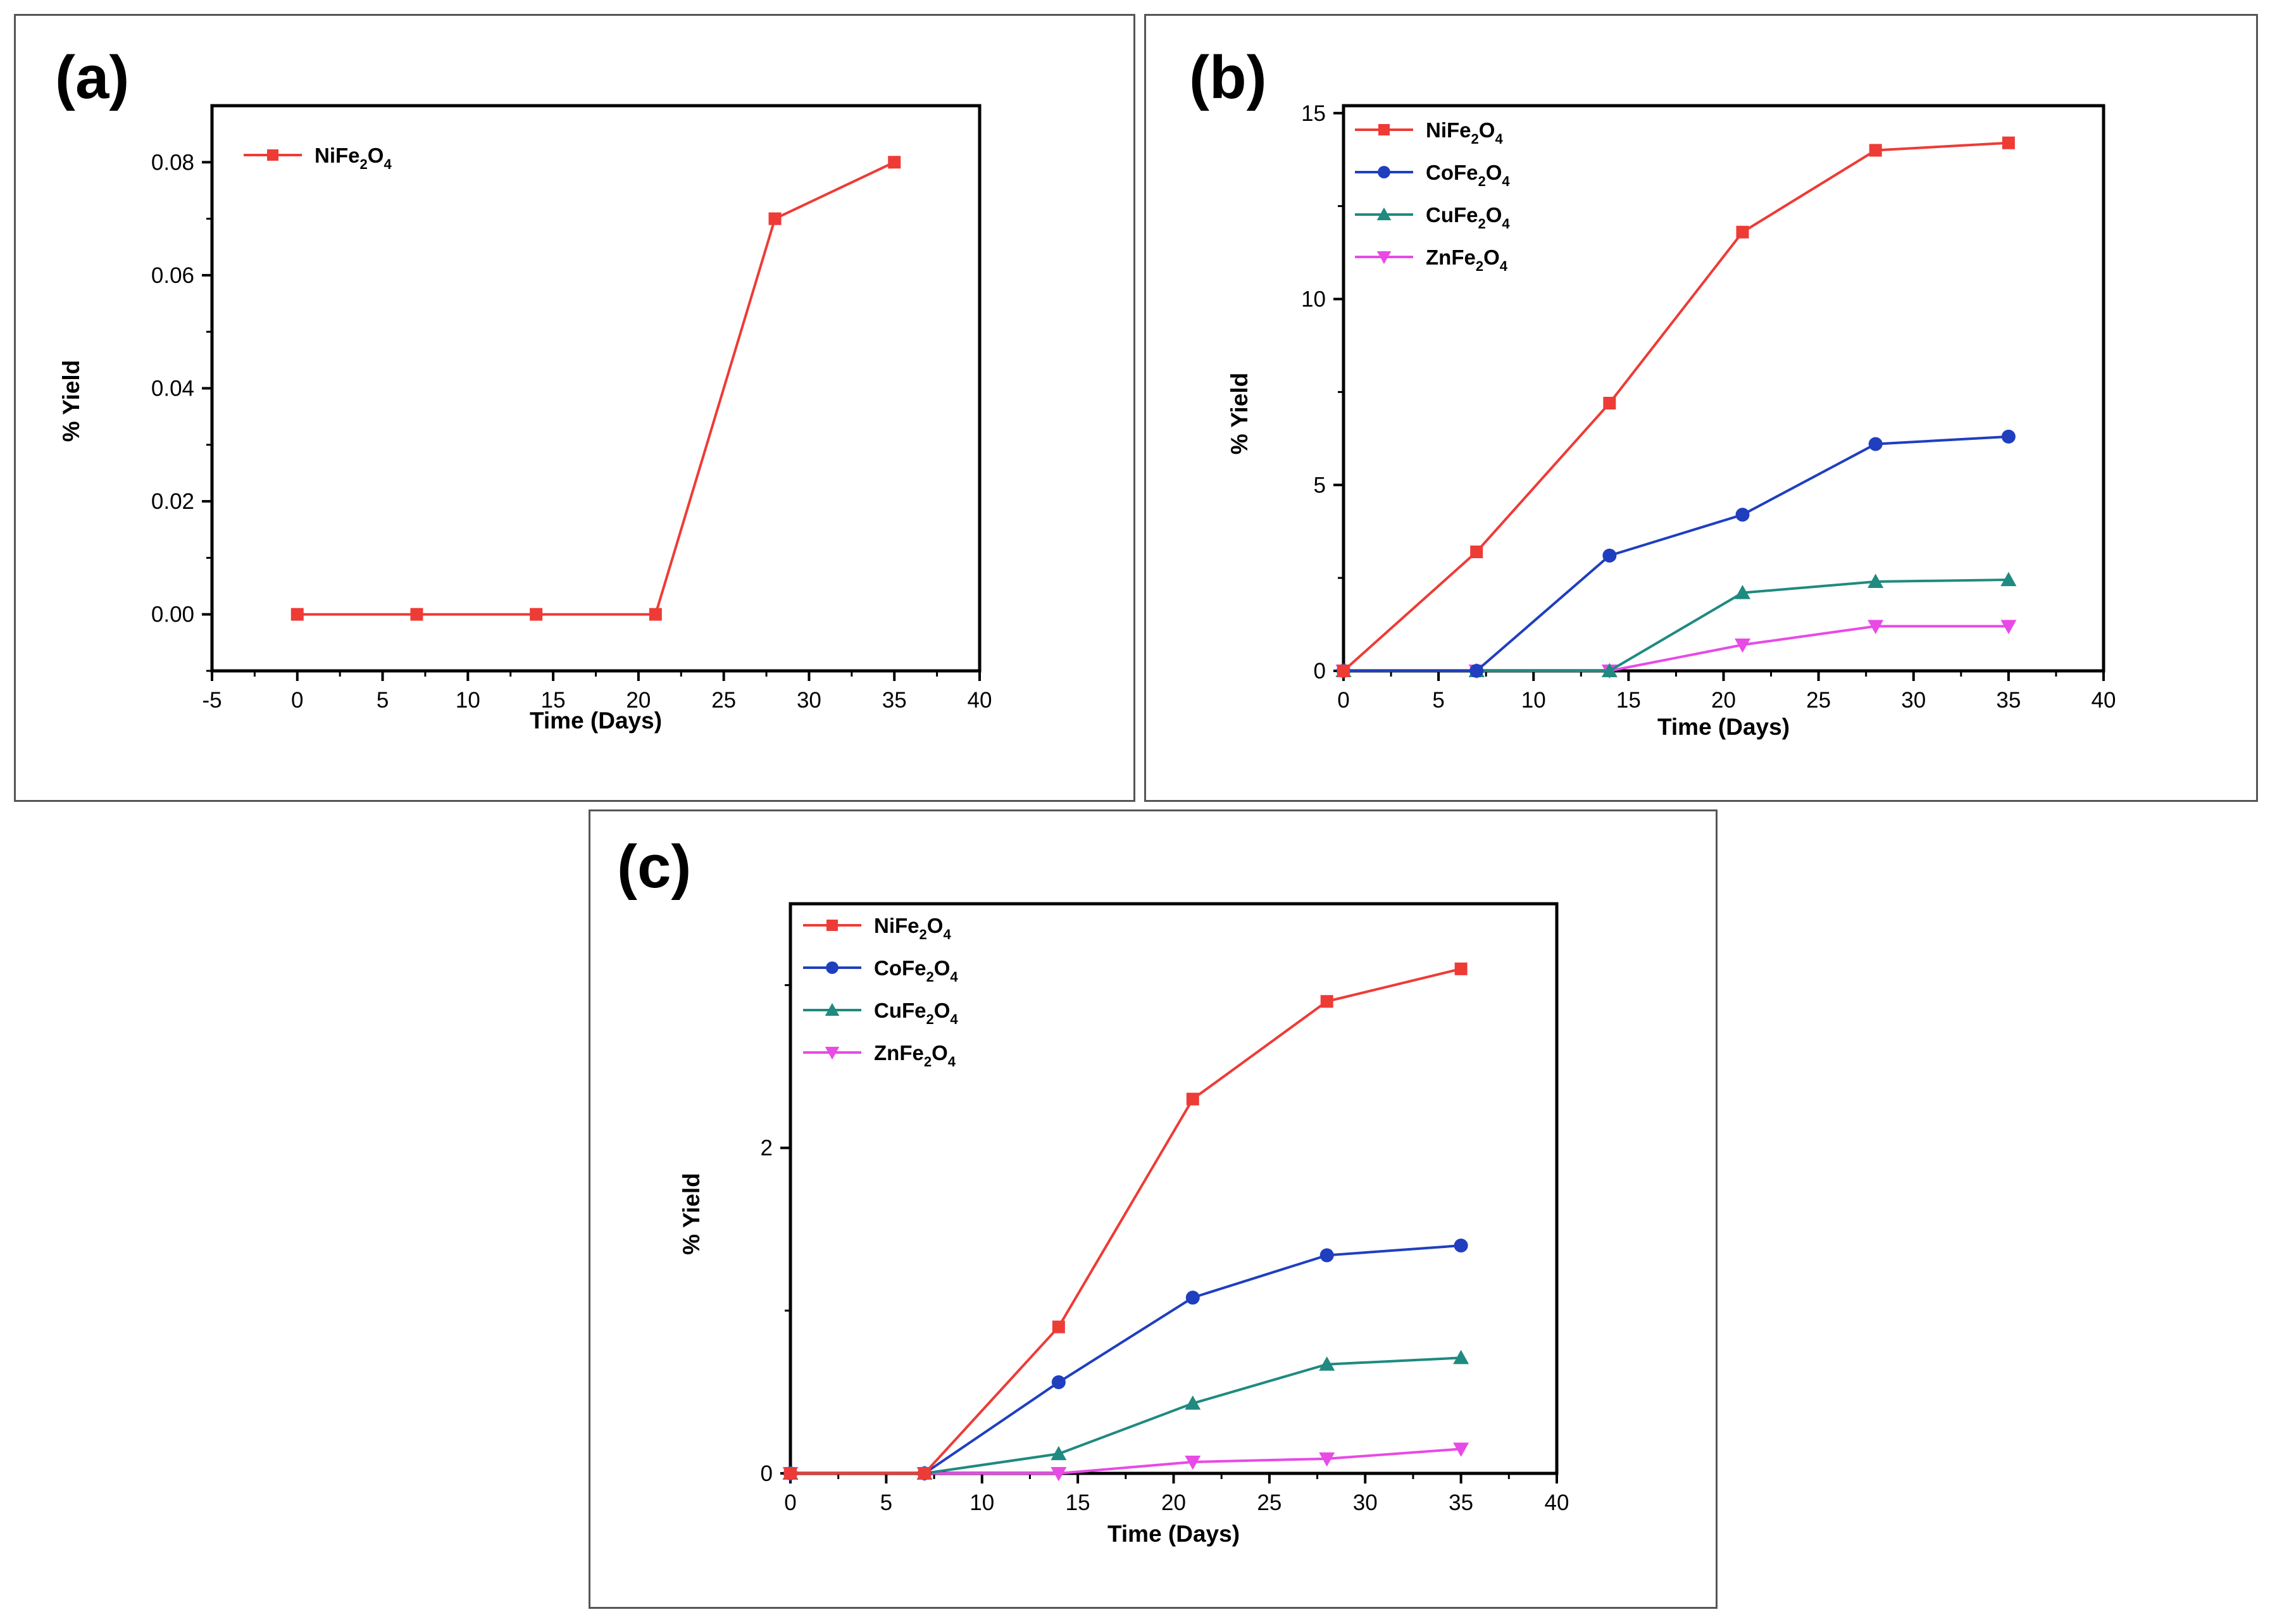  I want to click on legend-label-cufe-c: CuFe2O4, so click(916, 1013).